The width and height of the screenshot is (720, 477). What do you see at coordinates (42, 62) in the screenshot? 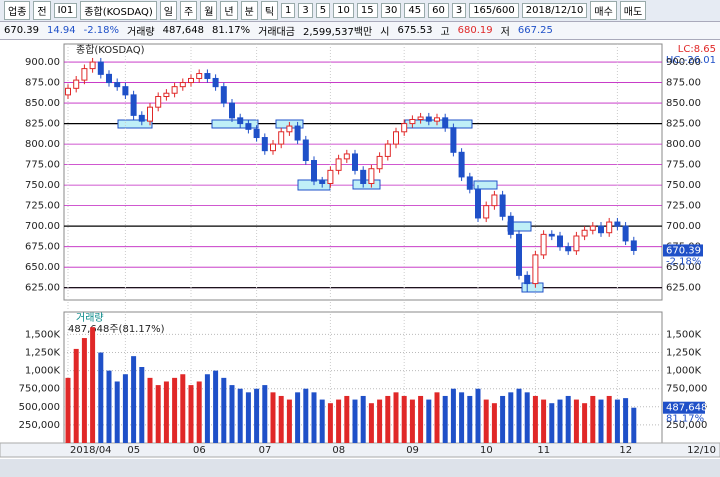
I see `y-tick-label: 900.00` at bounding box center [42, 62].